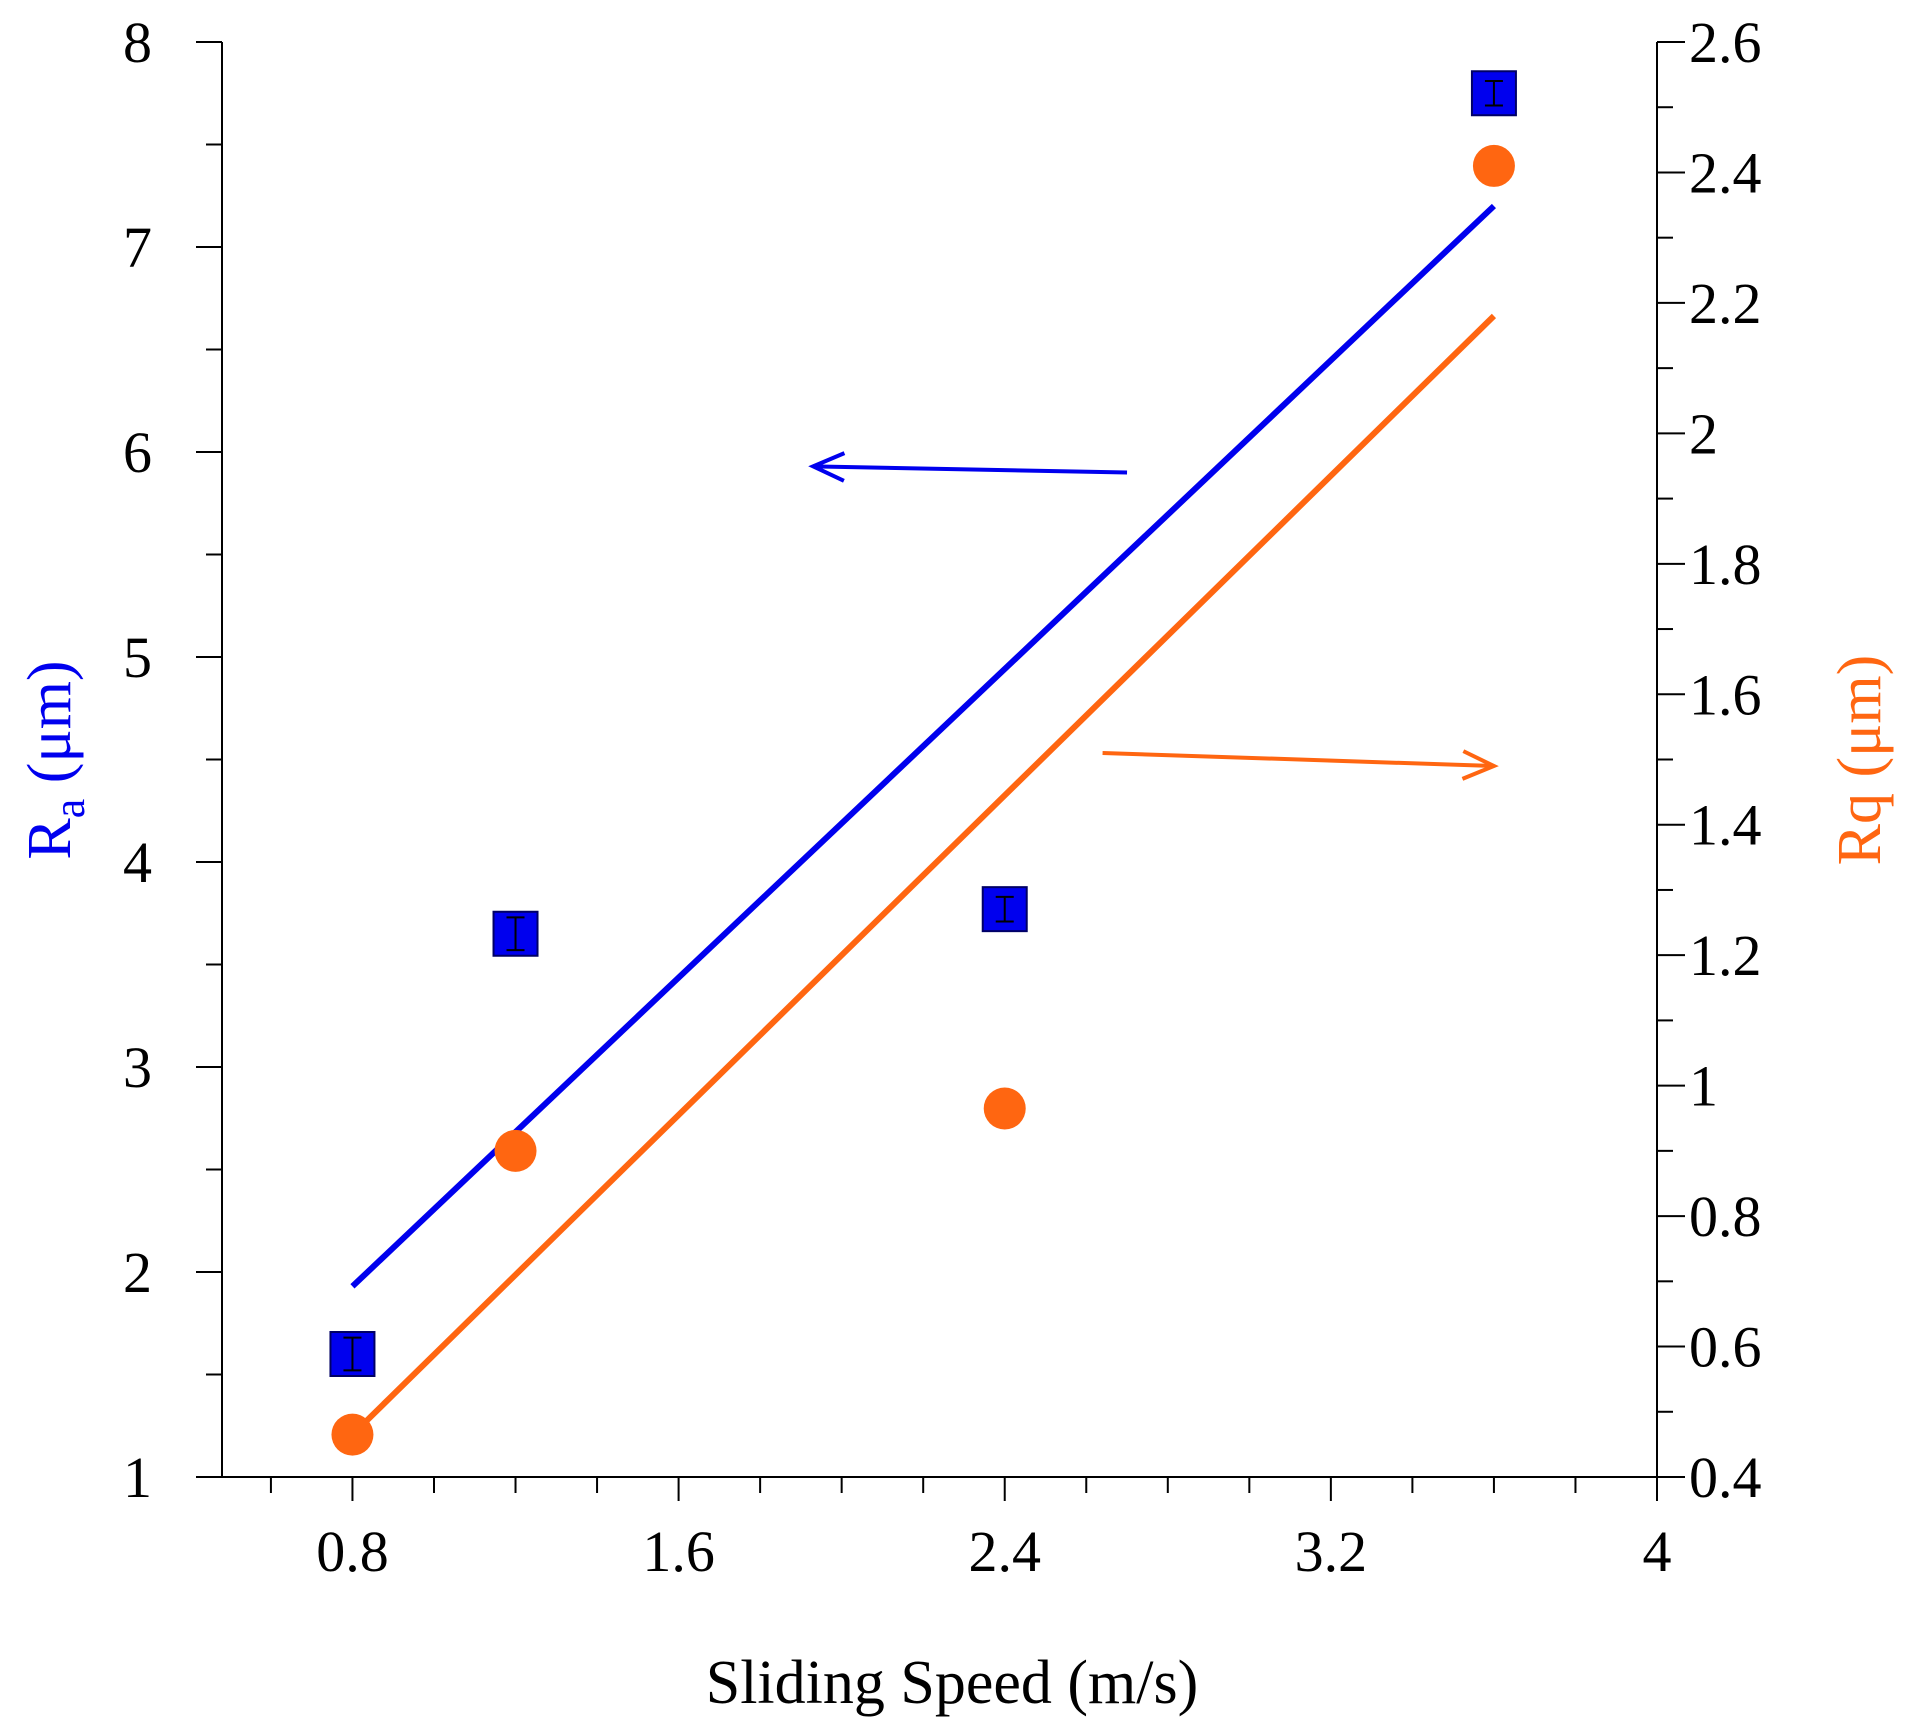  What do you see at coordinates (137, 247) in the screenshot?
I see `y-left-tick-label: 7` at bounding box center [137, 247].